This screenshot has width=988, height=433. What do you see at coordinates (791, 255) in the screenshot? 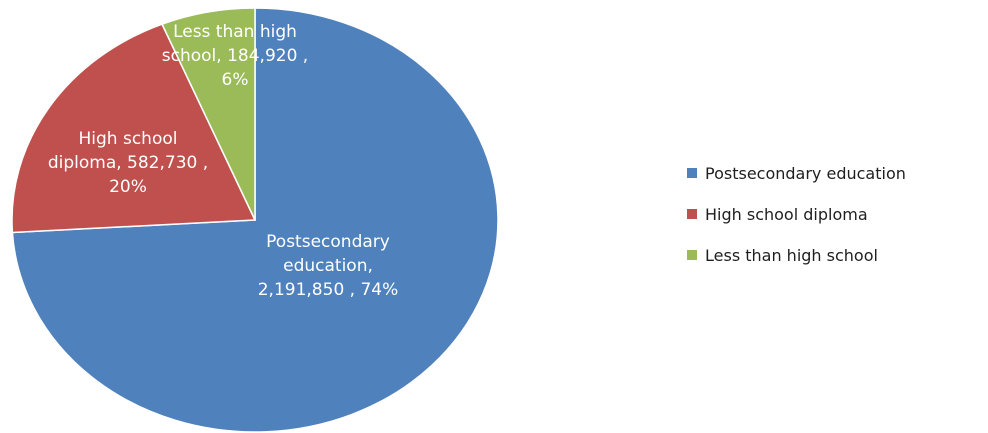
I see `legend-label: Less than high school` at bounding box center [791, 255].